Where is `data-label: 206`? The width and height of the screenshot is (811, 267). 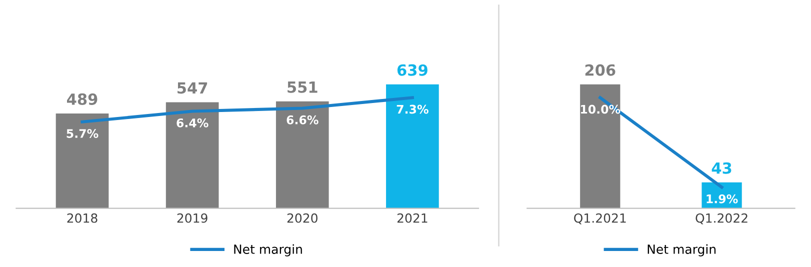 data-label: 206 is located at coordinates (600, 70).